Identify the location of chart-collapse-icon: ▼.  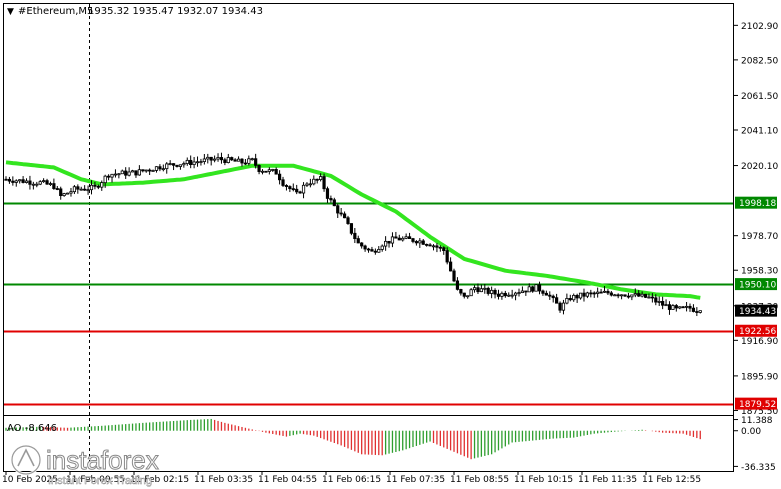
(10, 12).